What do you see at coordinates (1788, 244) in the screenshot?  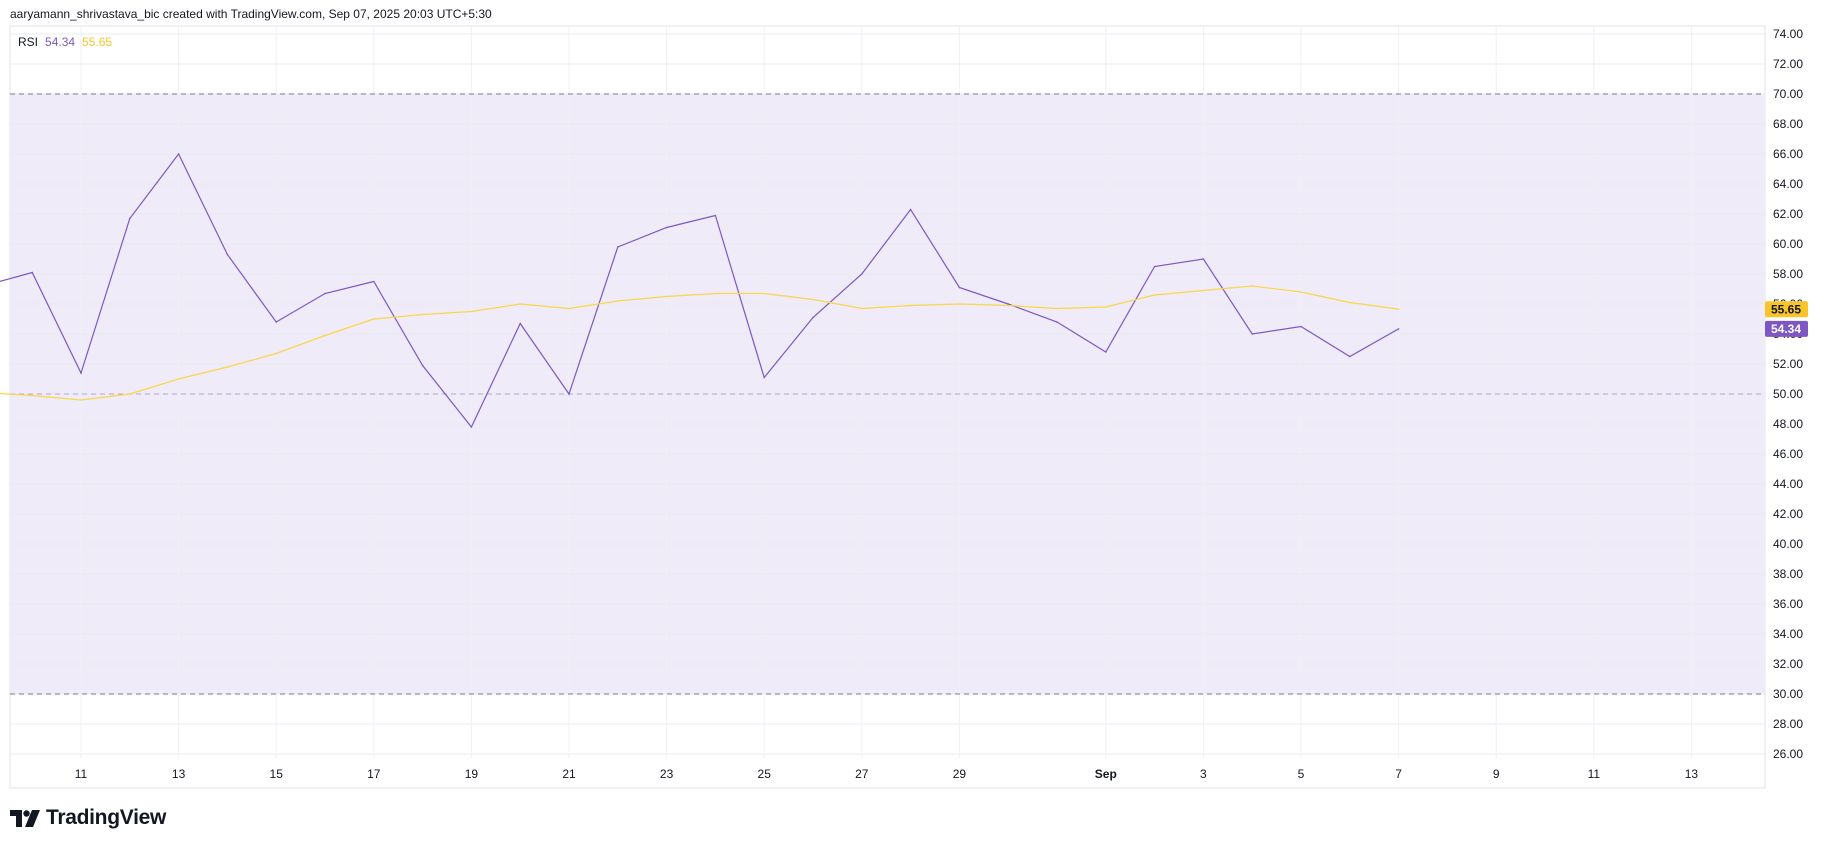 I see `y-tick-label: 60.00` at bounding box center [1788, 244].